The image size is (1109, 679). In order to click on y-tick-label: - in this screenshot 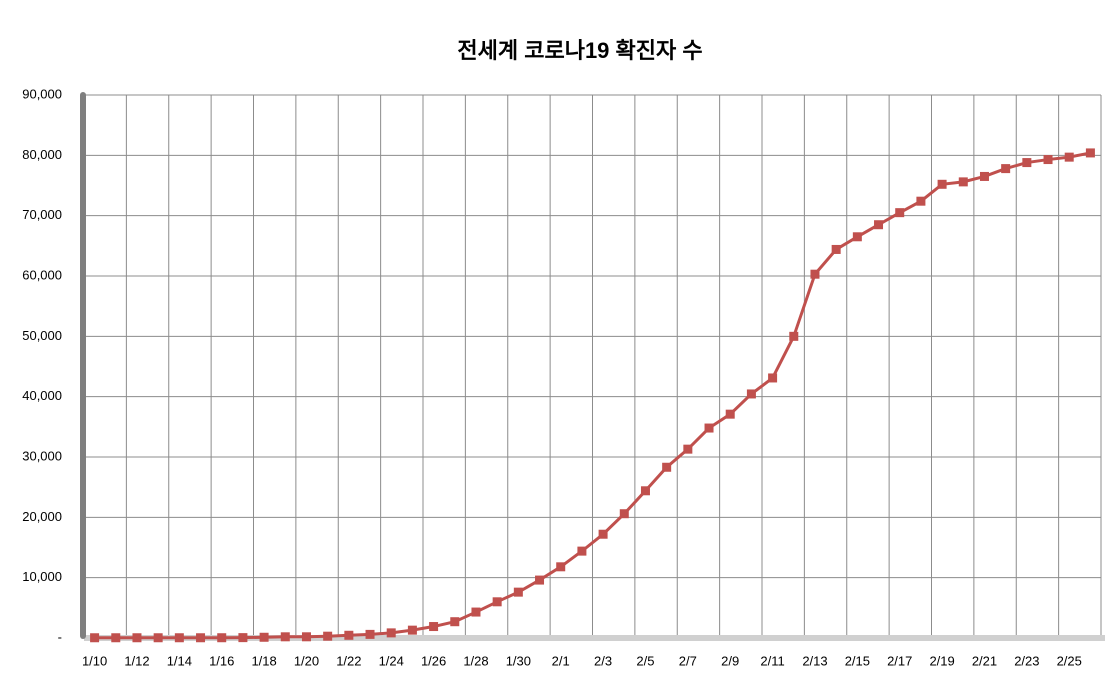, I will do `click(60, 636)`.